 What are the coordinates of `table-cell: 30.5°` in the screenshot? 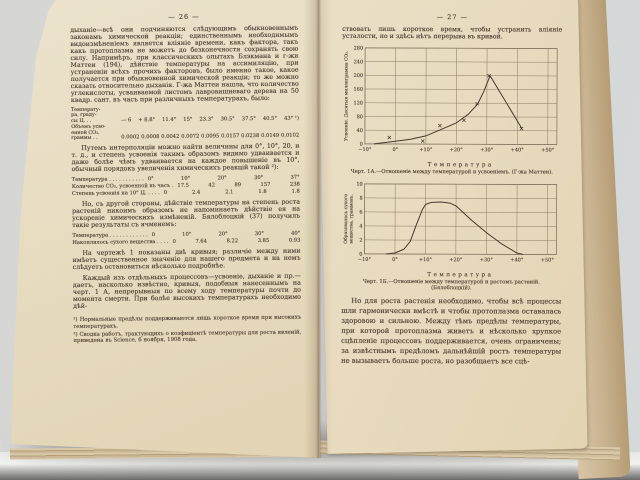 It's located at (227, 119).